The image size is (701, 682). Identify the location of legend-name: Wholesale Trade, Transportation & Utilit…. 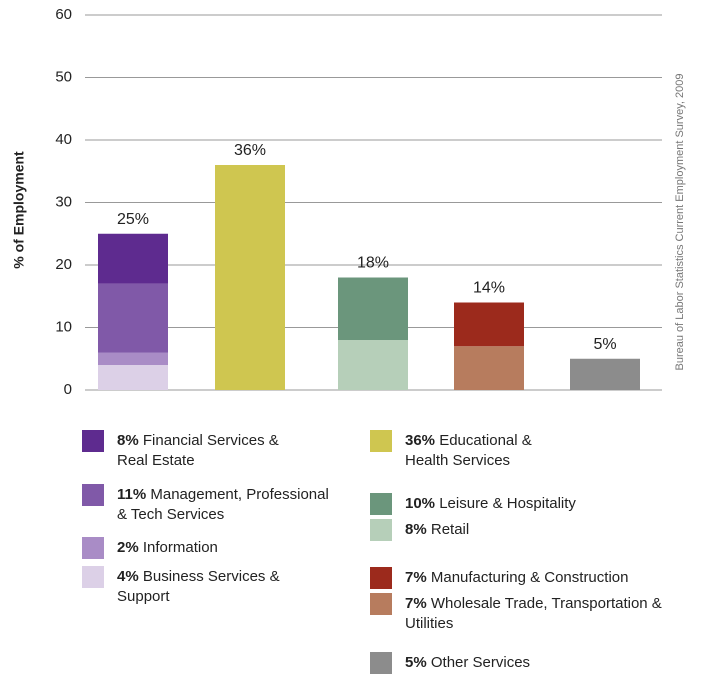
(533, 613).